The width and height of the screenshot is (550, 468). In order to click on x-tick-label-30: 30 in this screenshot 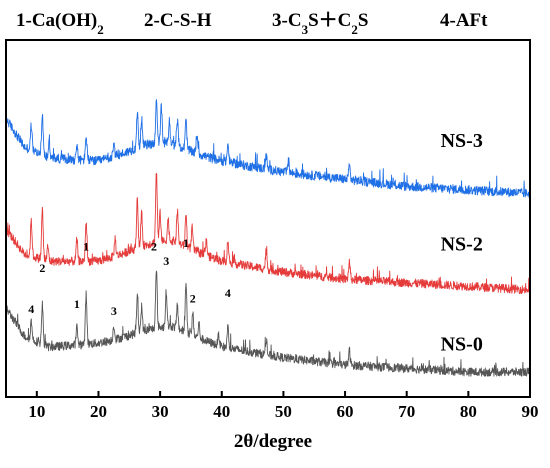, I will do `click(160, 411)`.